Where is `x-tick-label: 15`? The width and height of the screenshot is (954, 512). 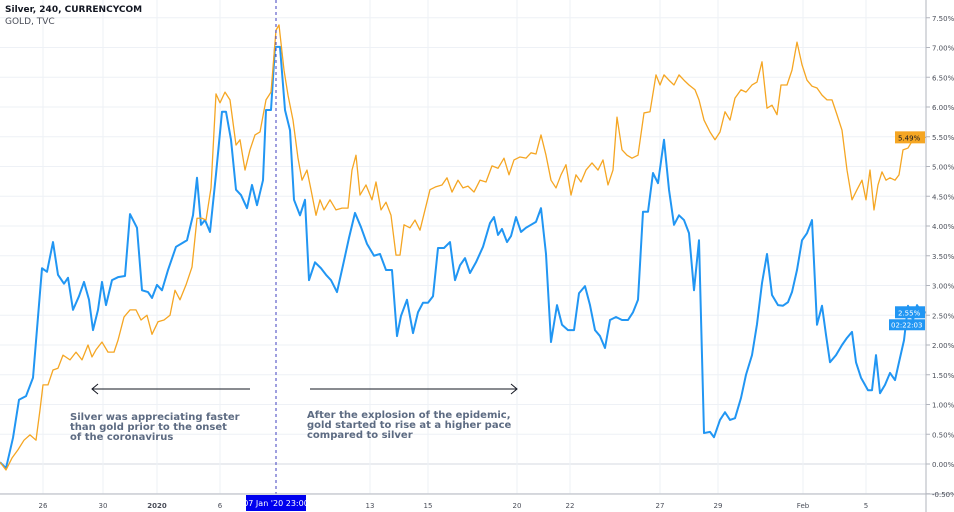 x-tick-label: 15 is located at coordinates (428, 506).